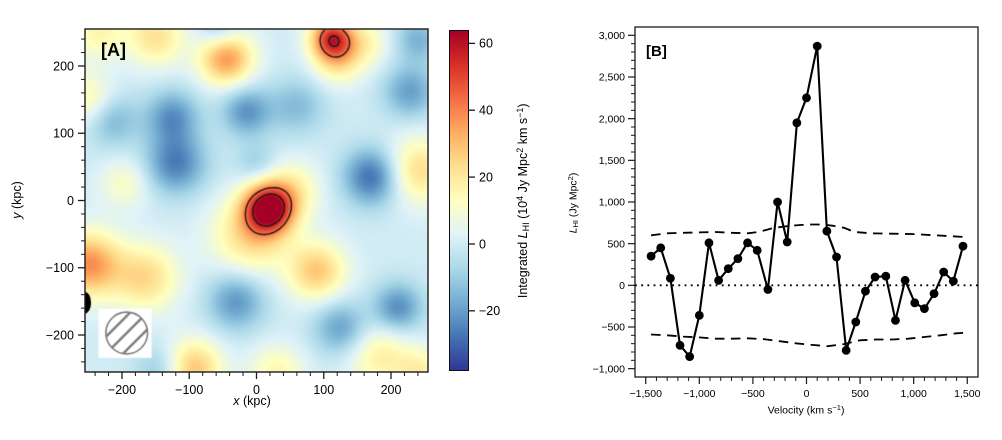 This screenshot has width=1002, height=440. I want to click on colorbar-tick-label: 20, so click(486, 177).